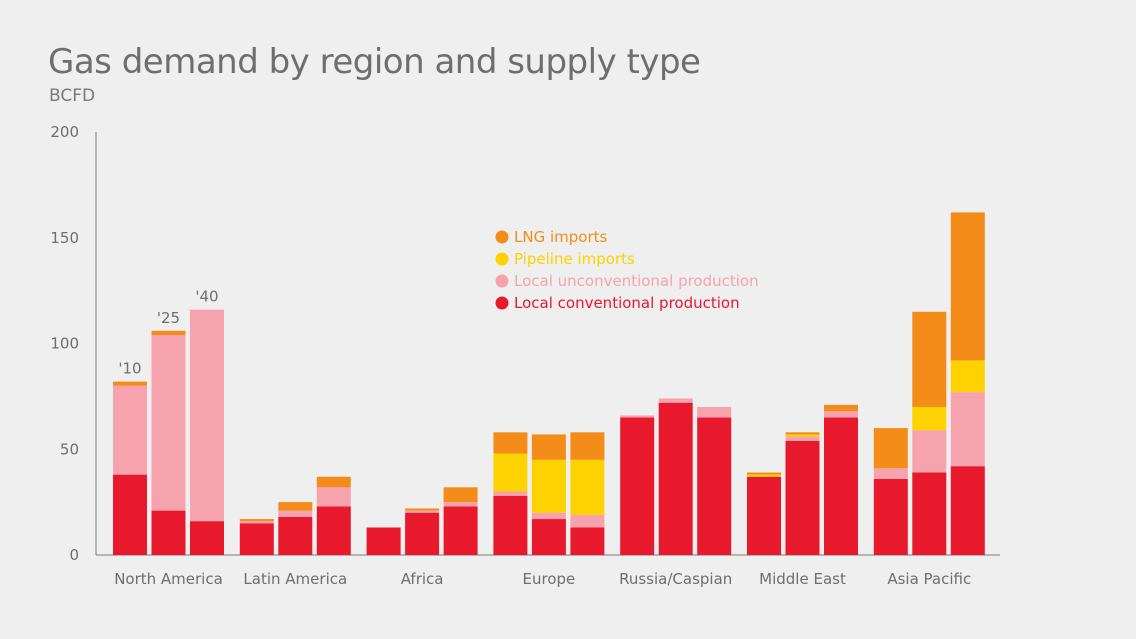 This screenshot has width=1136, height=639. I want to click on y-axis-ticks: 0 50 100 150 200, so click(64, 343).